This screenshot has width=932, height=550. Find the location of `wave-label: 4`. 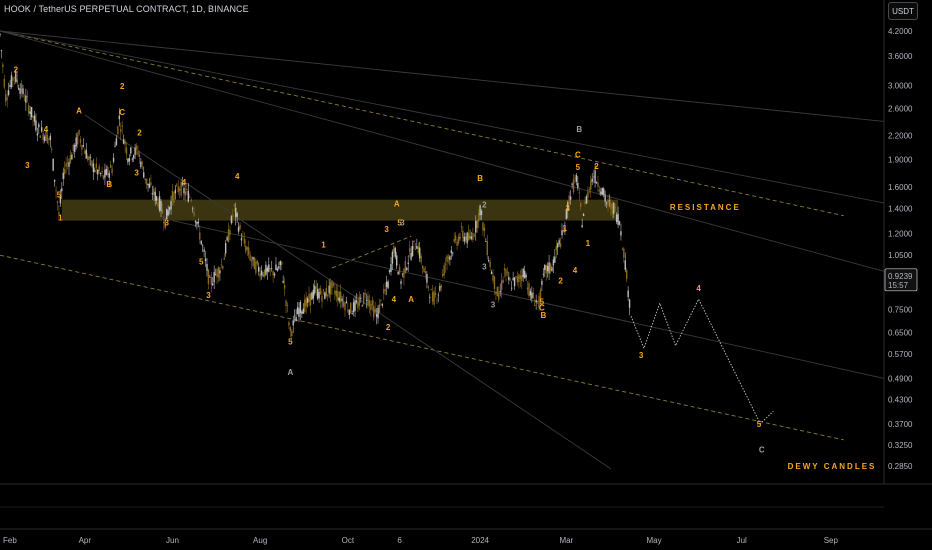

wave-label: 4 is located at coordinates (698, 288).